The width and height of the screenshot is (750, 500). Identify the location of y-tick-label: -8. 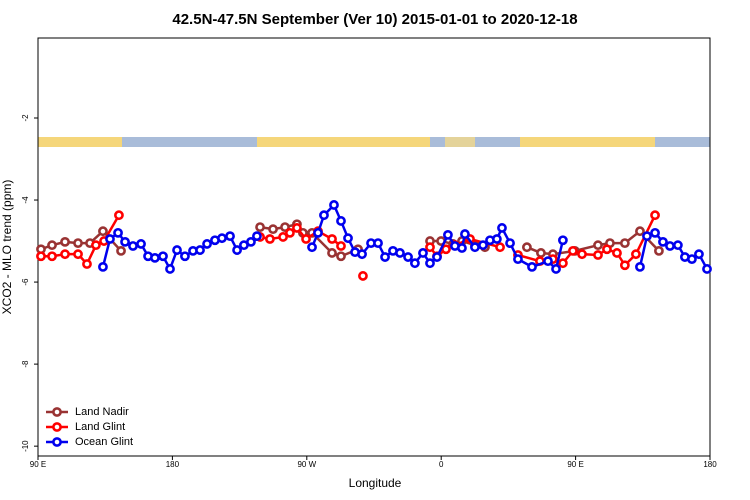
(25, 364).